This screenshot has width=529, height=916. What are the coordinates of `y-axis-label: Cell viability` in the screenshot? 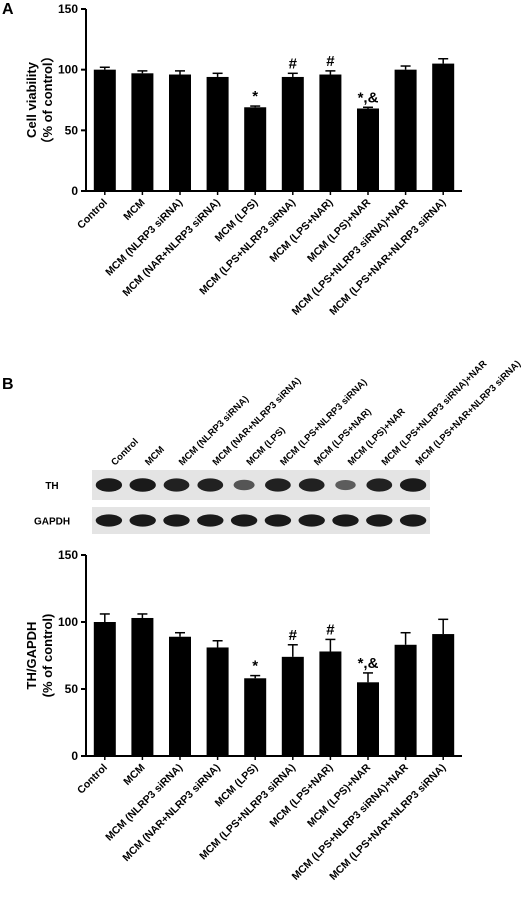 It's located at (31, 99).